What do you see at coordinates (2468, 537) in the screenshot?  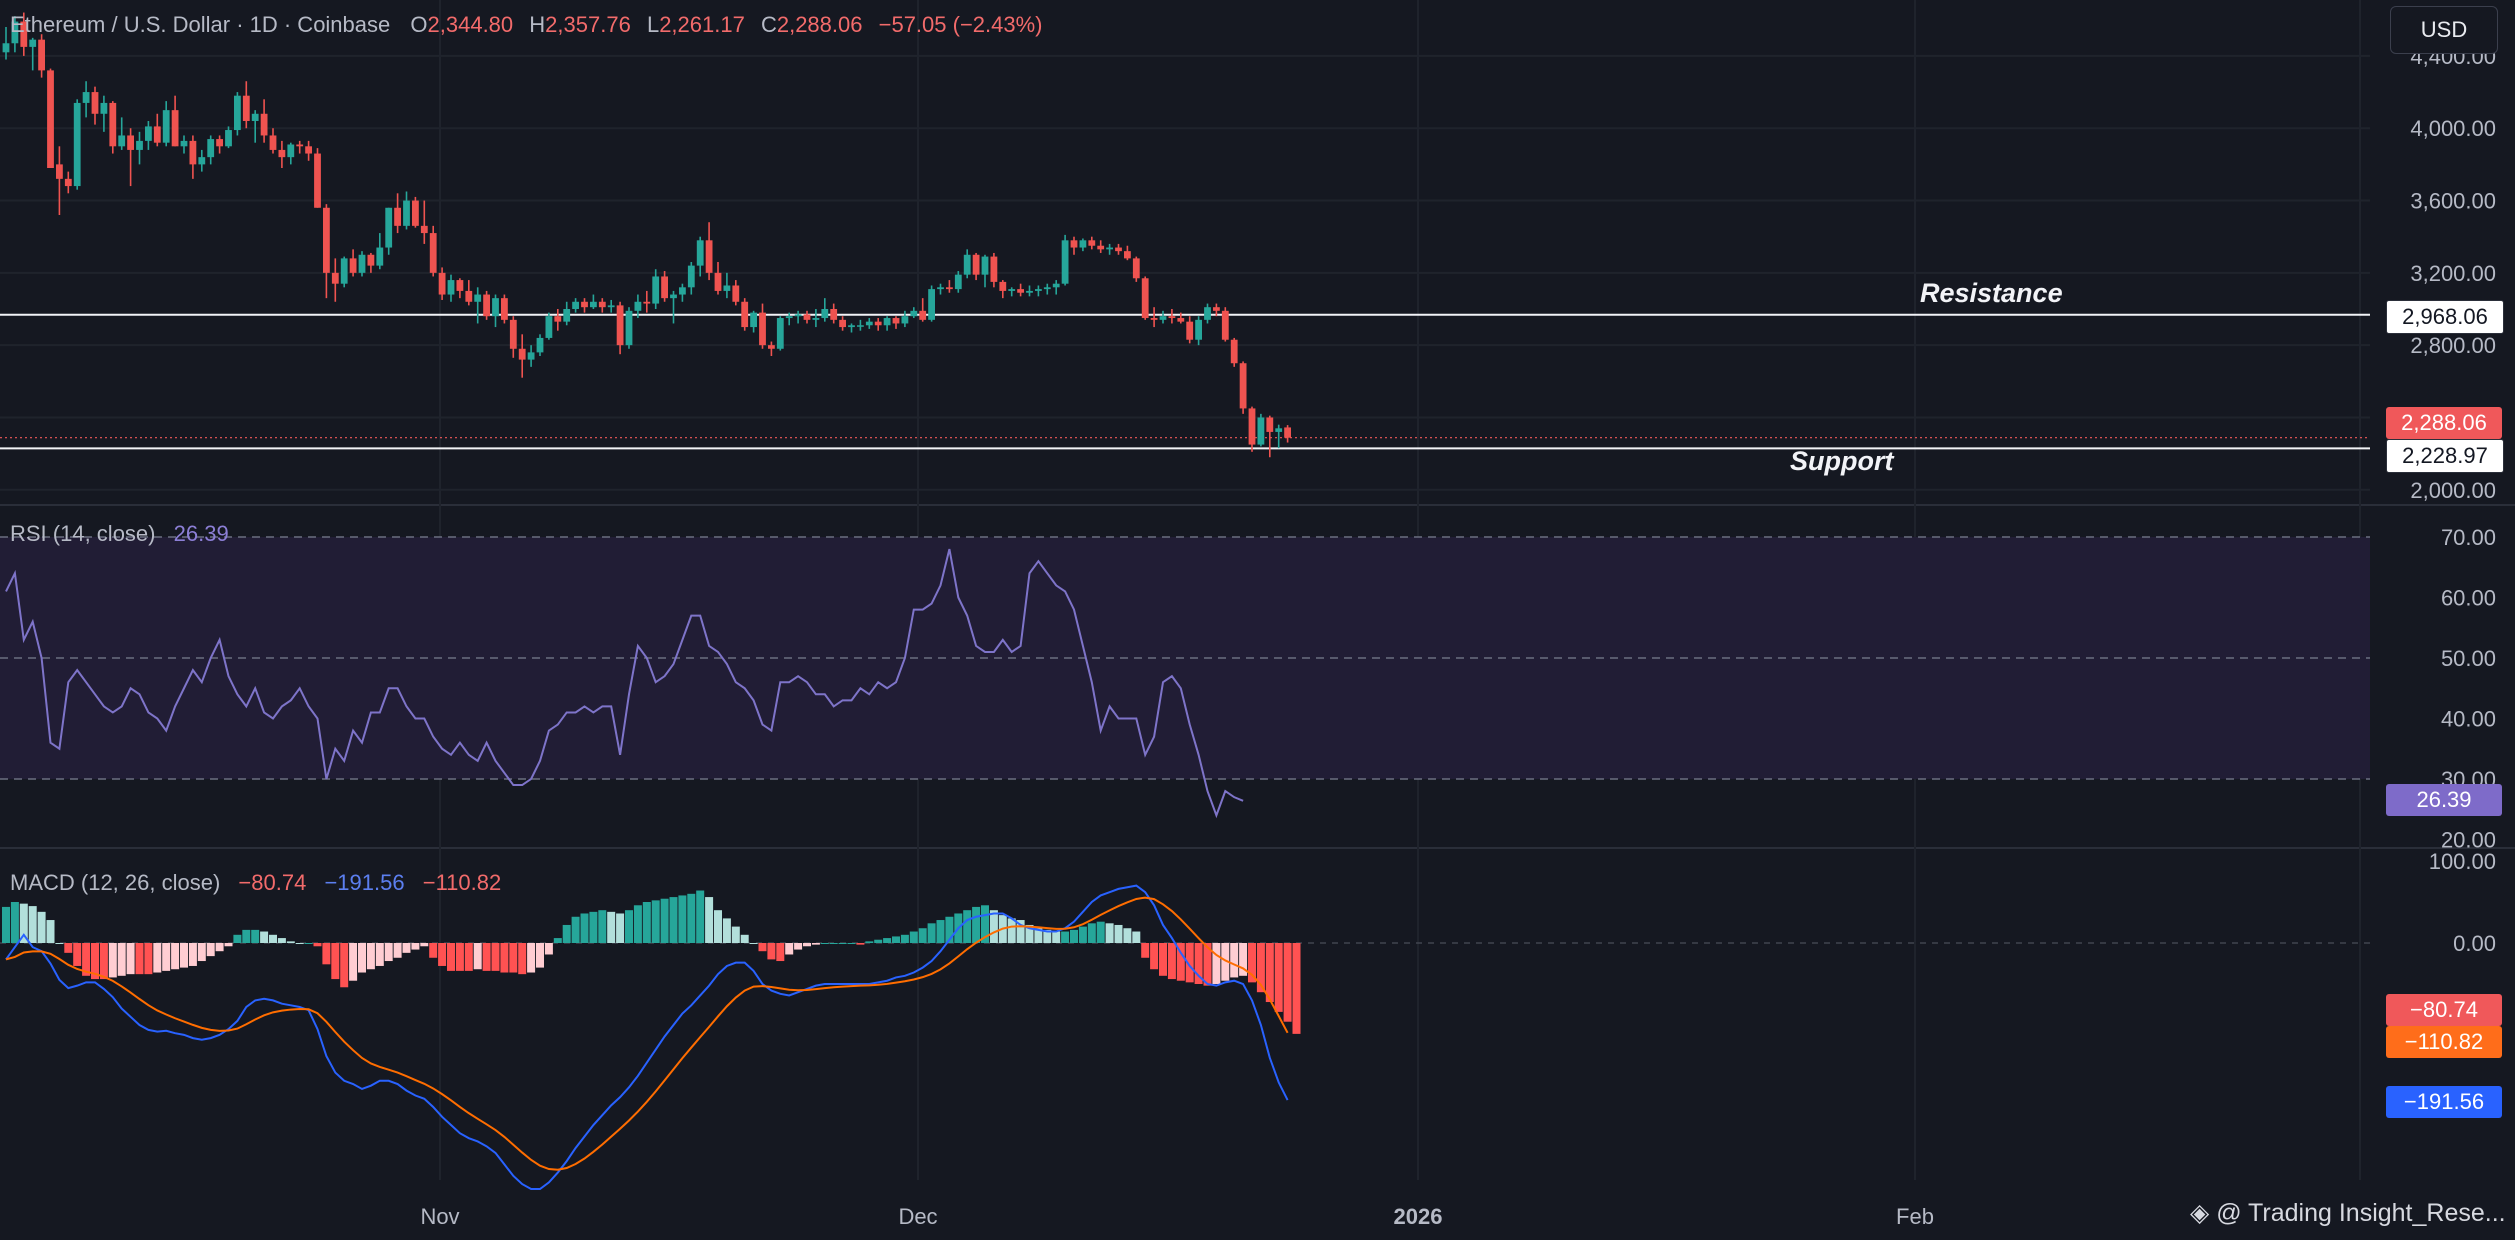 I see `rsi-axis-label: 70.00` at bounding box center [2468, 537].